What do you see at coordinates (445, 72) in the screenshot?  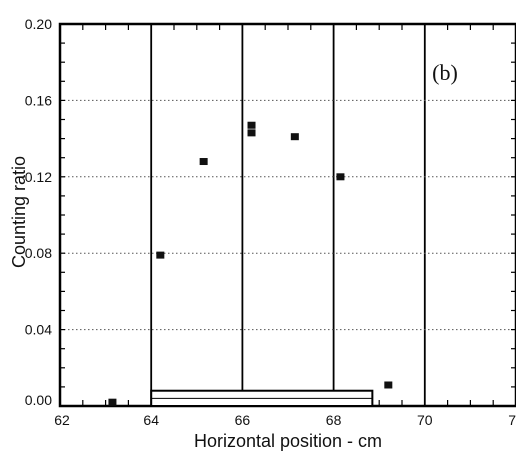 I see `panel-annotation: (b)` at bounding box center [445, 72].